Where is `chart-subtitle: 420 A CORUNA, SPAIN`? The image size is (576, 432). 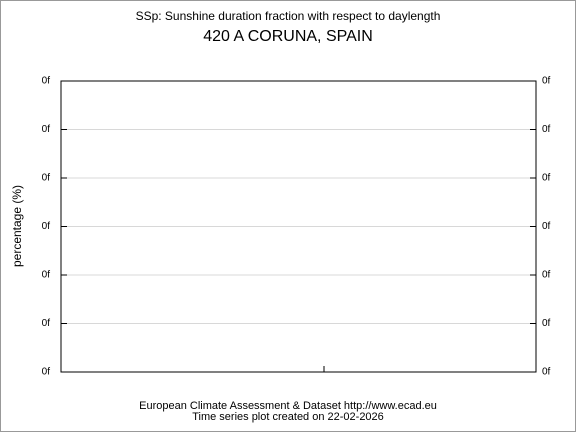 chart-subtitle: 420 A CORUNA, SPAIN is located at coordinates (288, 36).